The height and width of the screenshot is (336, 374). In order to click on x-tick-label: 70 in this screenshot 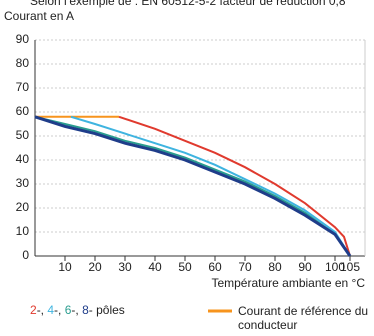, I will do `click(245, 267)`.